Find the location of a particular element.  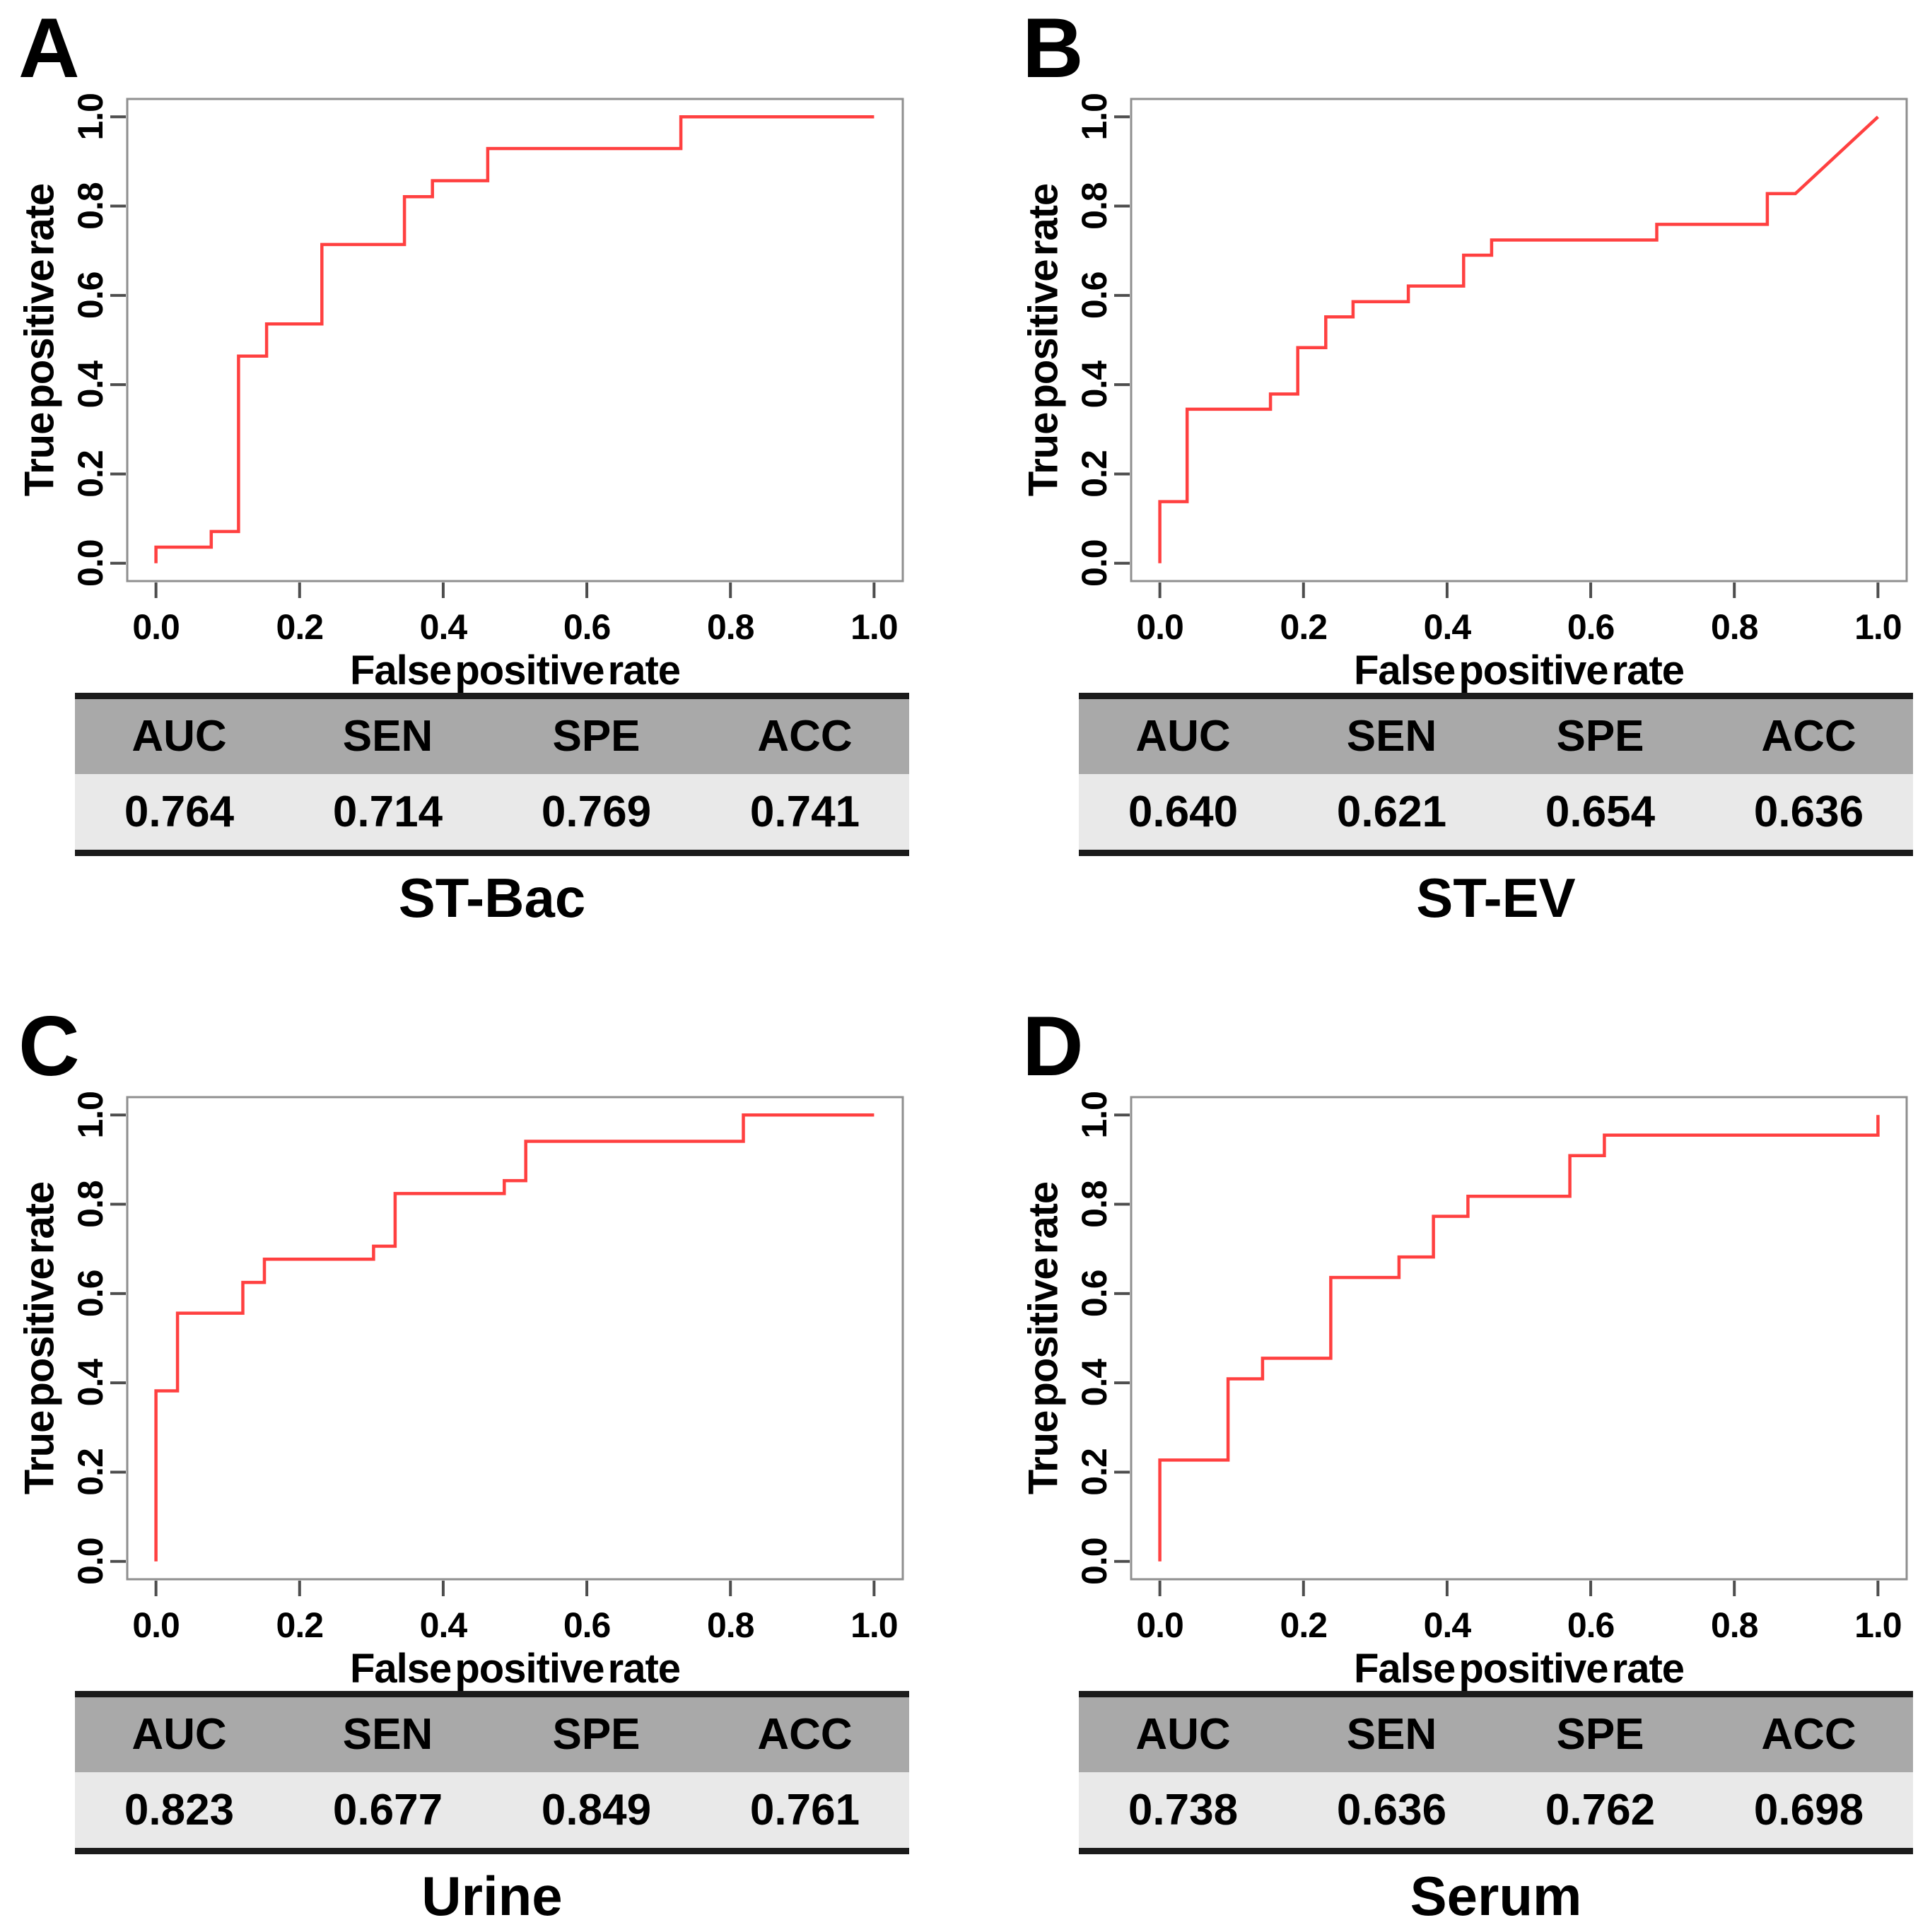

metrics-table-serum: AUC SEN SPE ACC 0.738 0.636 0.762 0.698 is located at coordinates (1496, 1772).